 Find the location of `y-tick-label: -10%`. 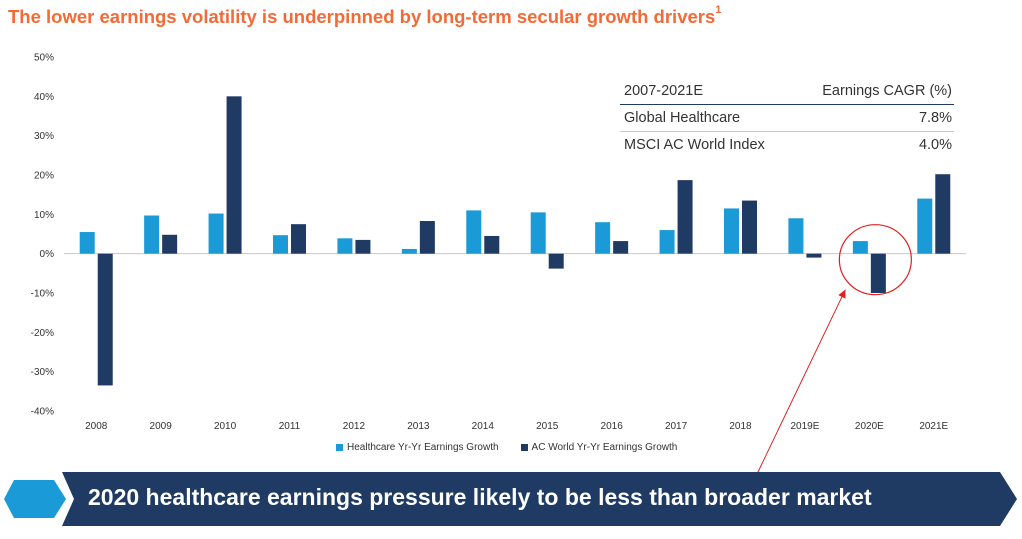

y-tick-label: -10% is located at coordinates (42, 294).